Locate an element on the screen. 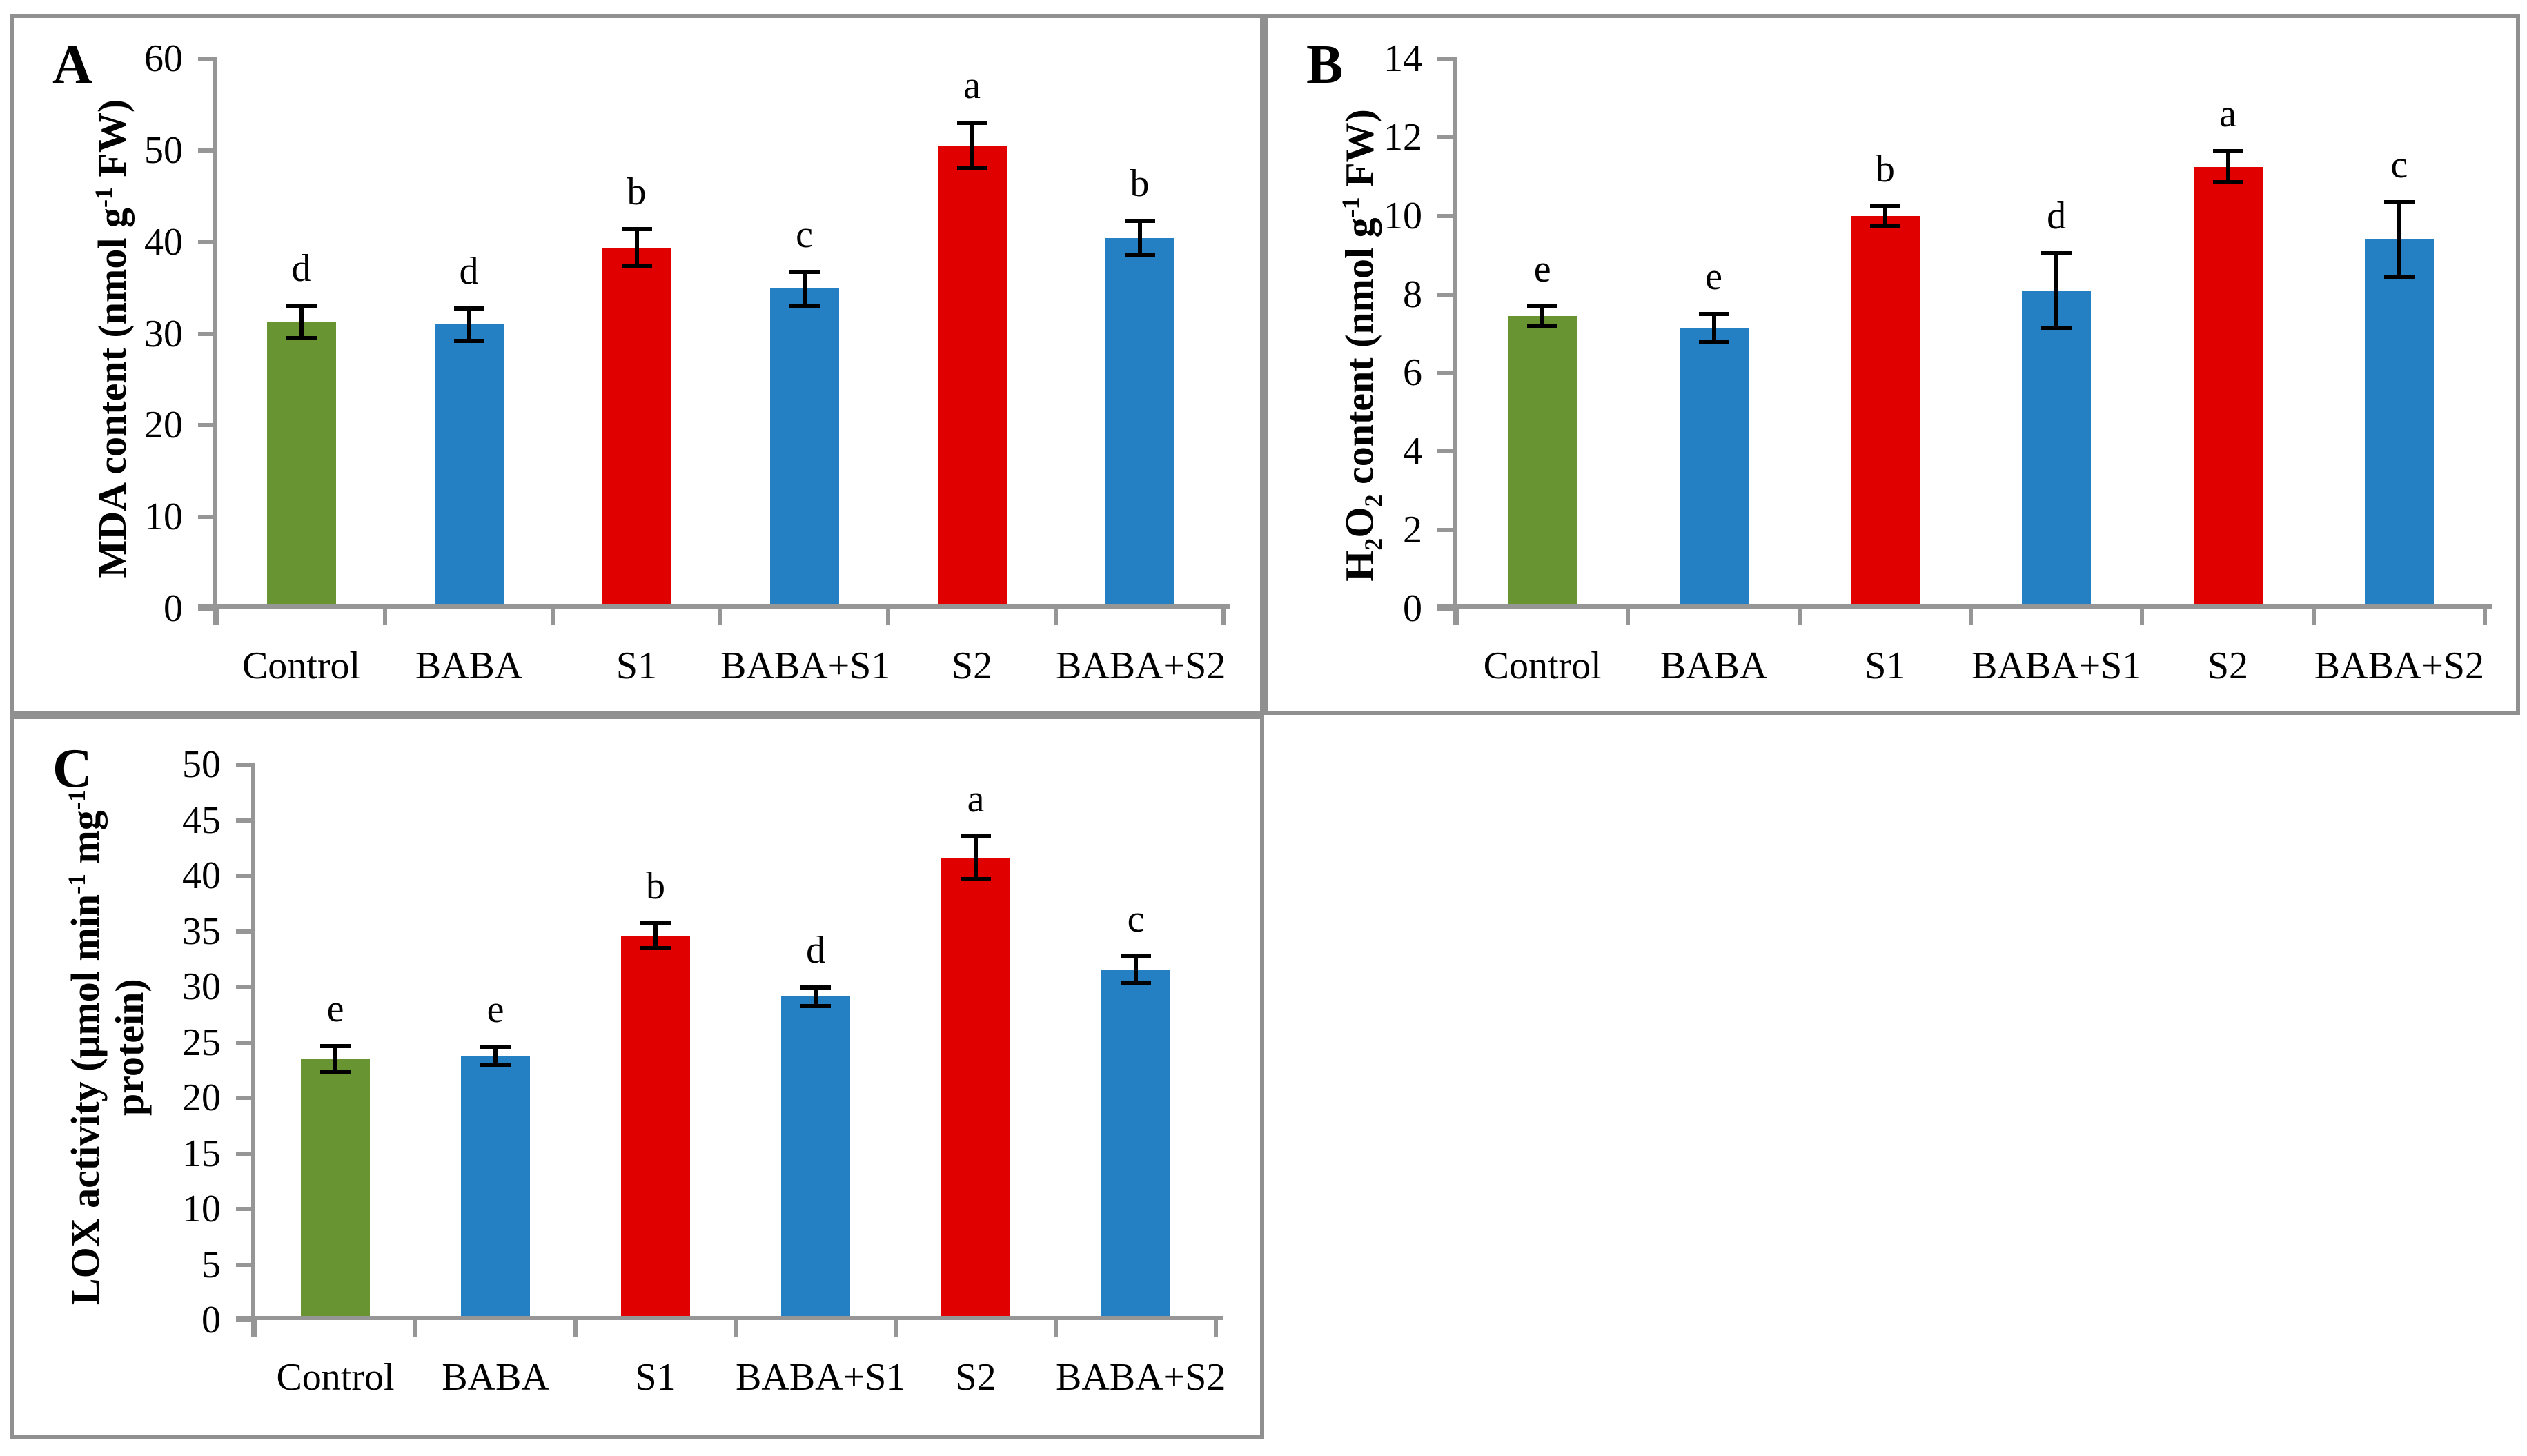 The width and height of the screenshot is (2527, 1456). bar-control is located at coordinates (336, 1189).